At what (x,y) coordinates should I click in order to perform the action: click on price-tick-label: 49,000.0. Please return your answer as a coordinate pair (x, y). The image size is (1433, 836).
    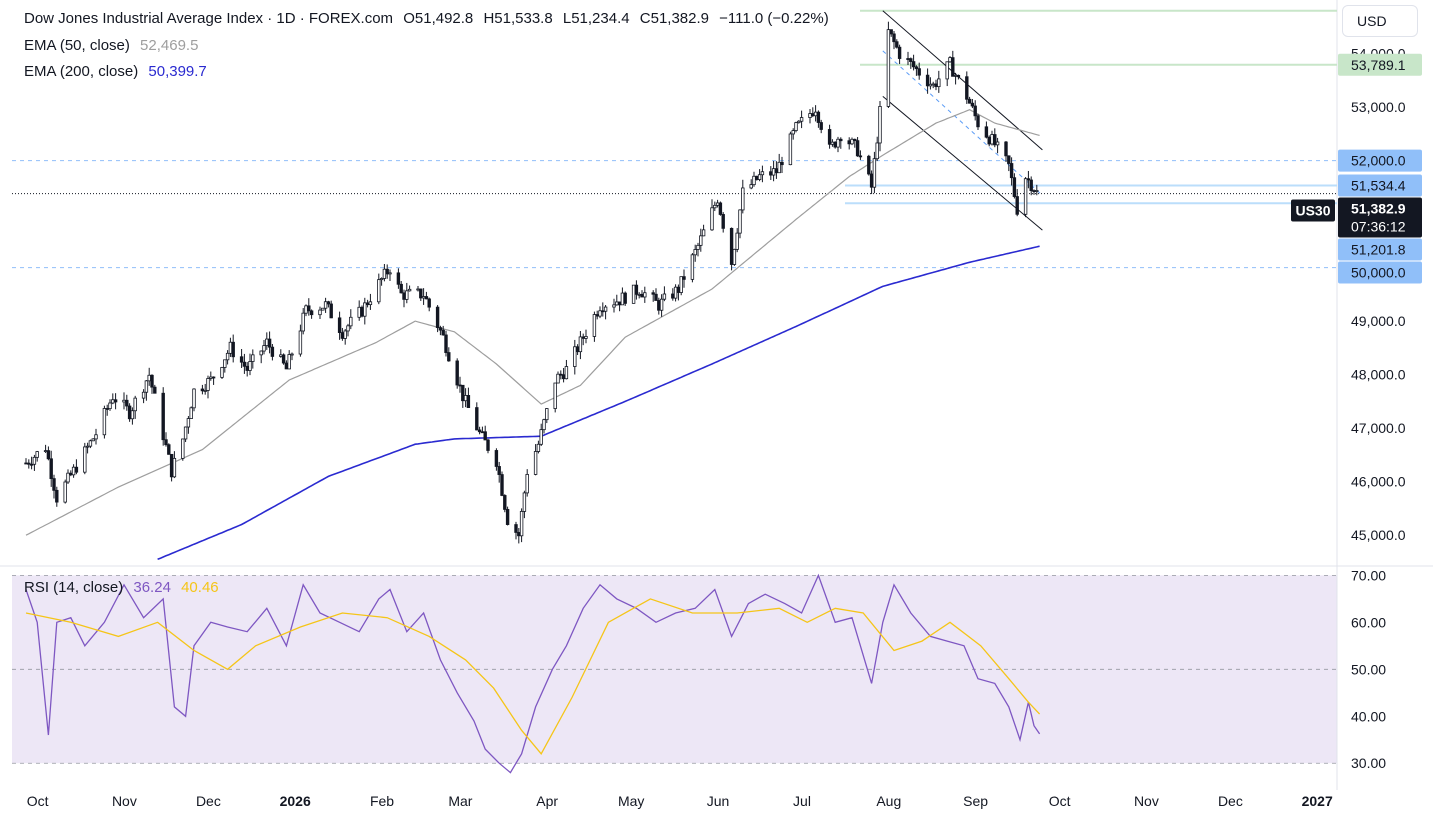
    Looking at the image, I should click on (1378, 321).